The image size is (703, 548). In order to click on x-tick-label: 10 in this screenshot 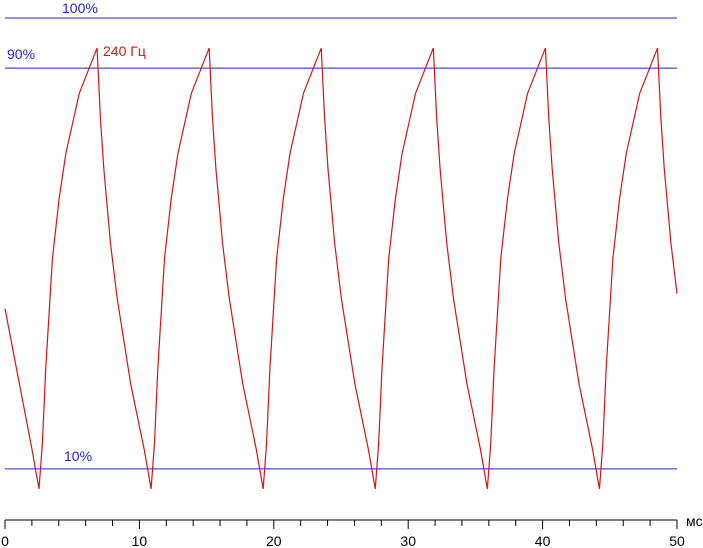, I will do `click(140, 540)`.